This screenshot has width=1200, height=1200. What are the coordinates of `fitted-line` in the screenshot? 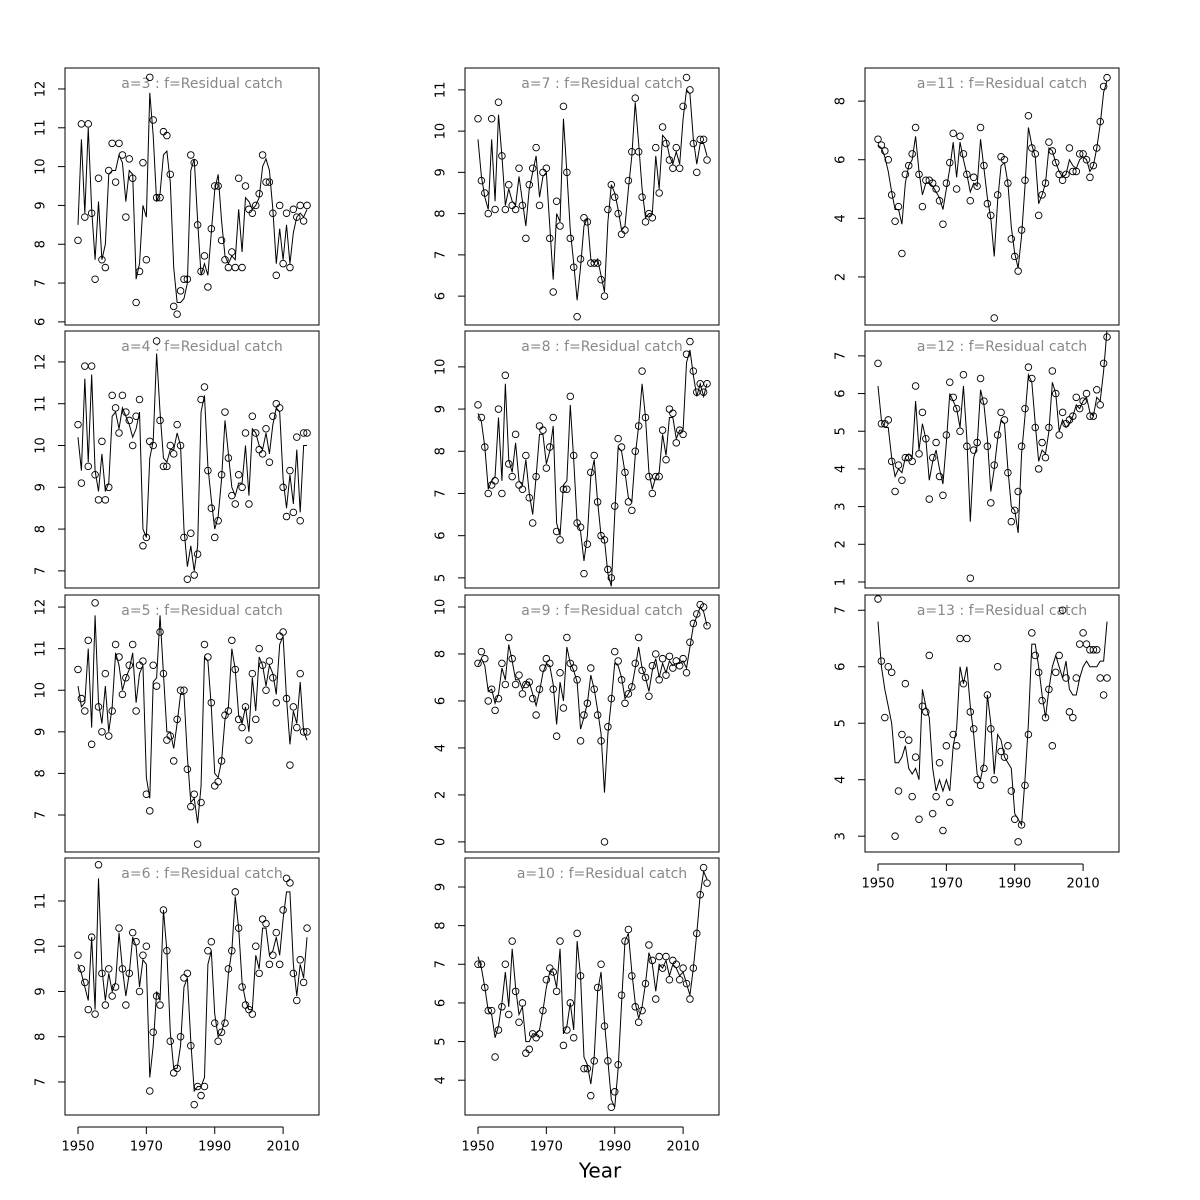 It's located at (192, 985).